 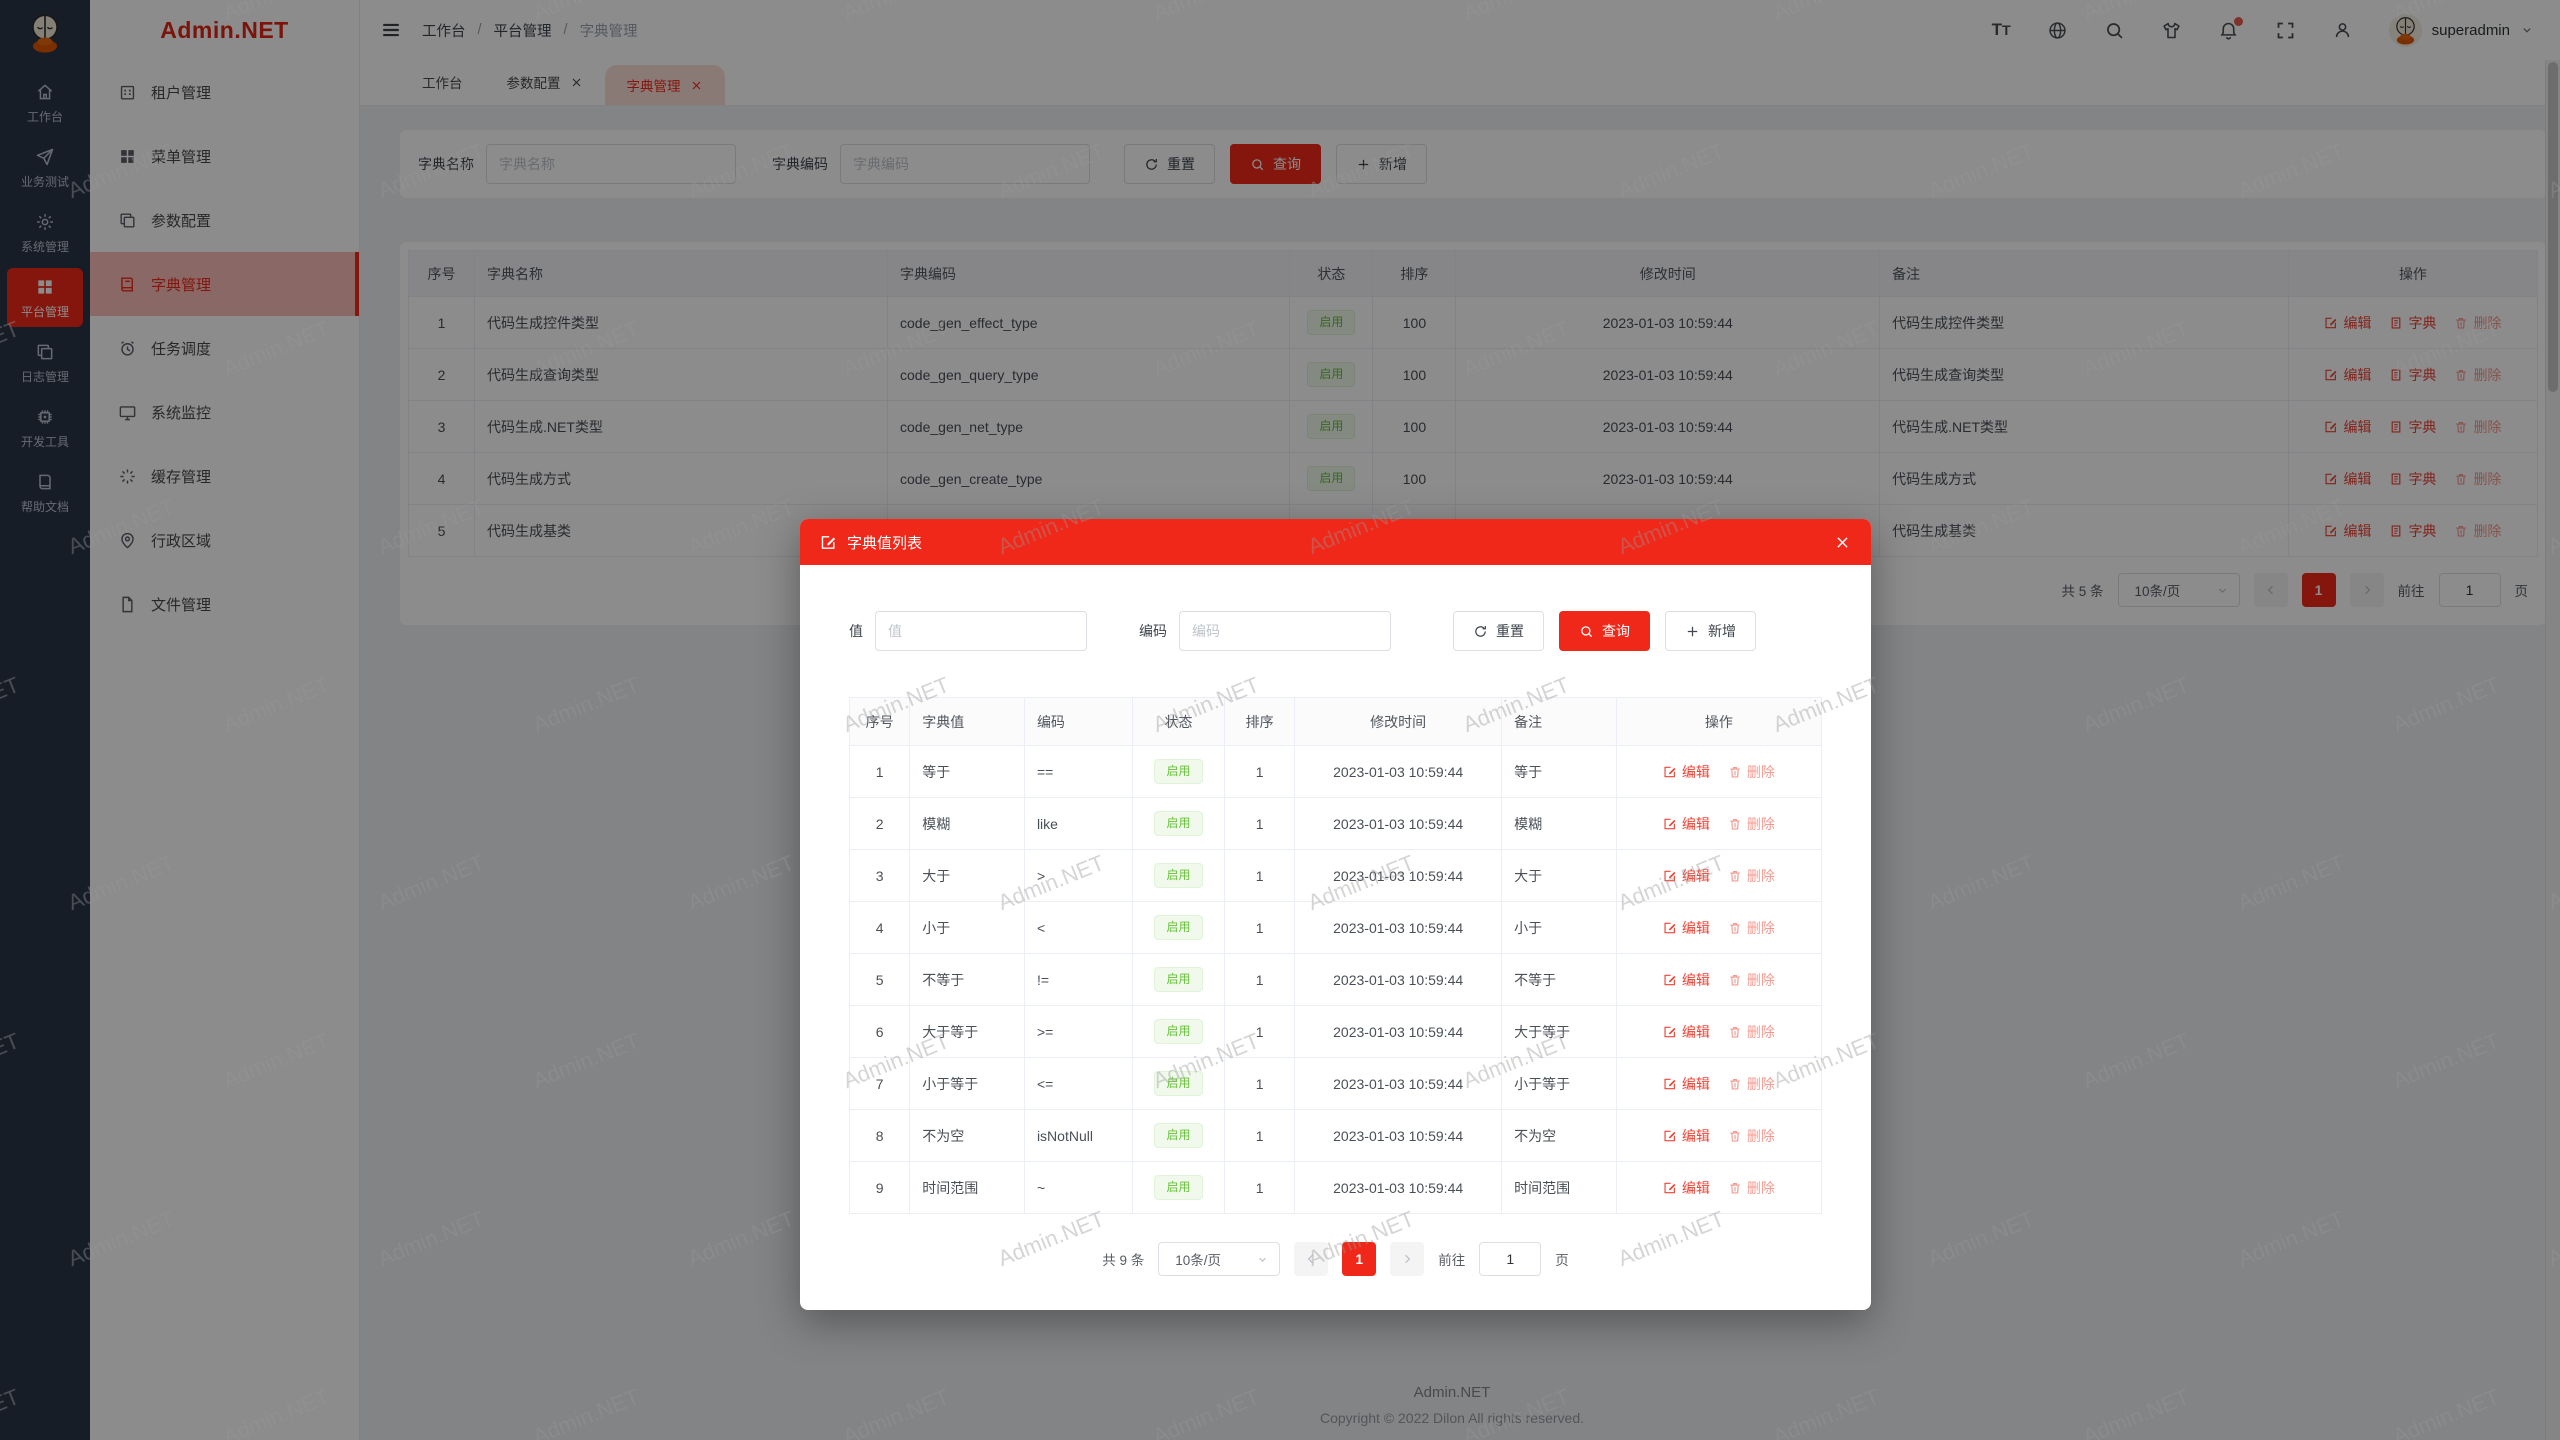 I want to click on cell-name: 代码生成方式, so click(x=681, y=478).